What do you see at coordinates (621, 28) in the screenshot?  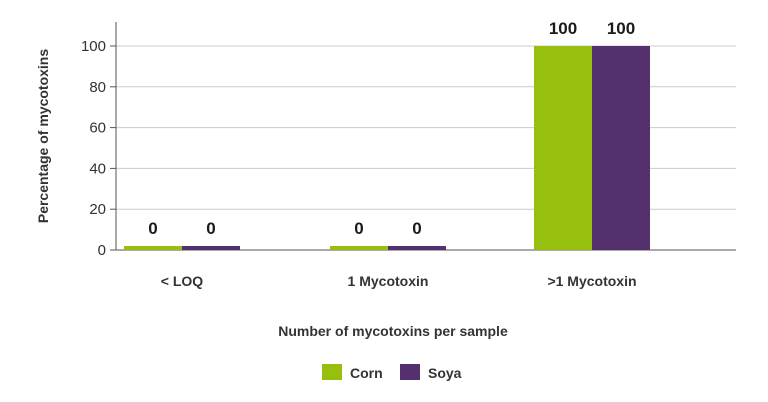 I see `data-label-soya-2: 100` at bounding box center [621, 28].